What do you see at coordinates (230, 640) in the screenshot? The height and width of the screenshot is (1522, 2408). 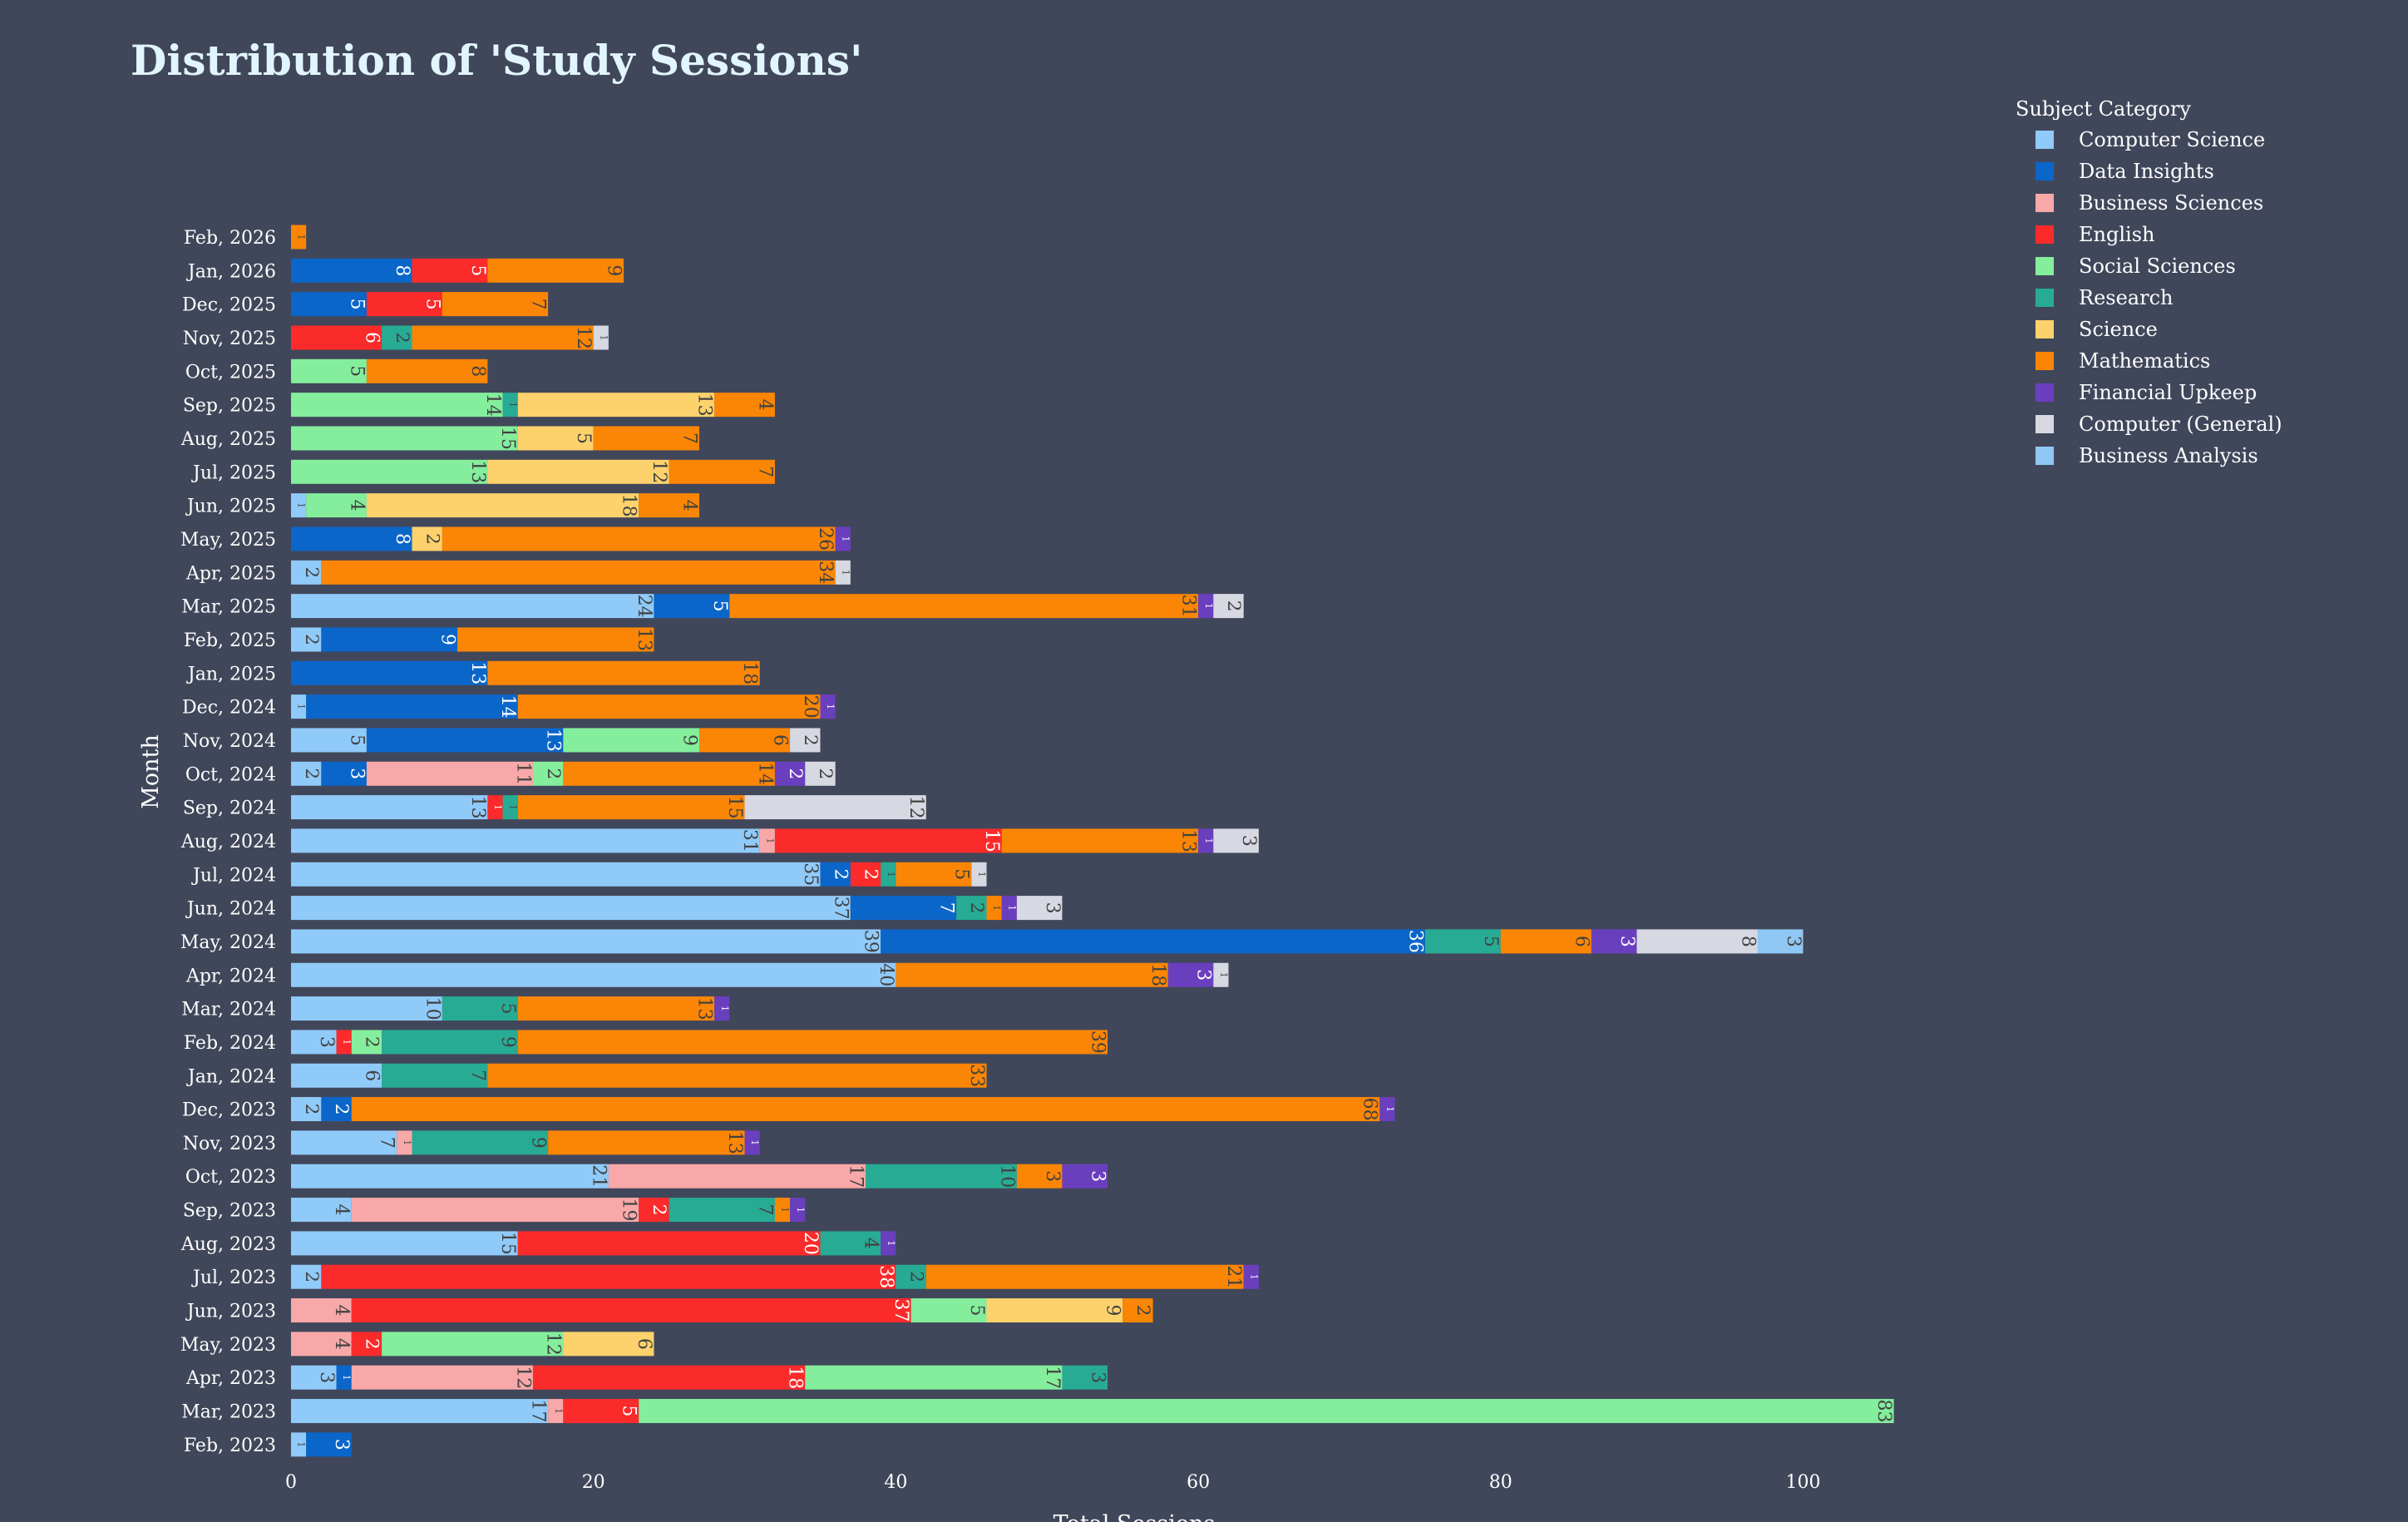 I see `y-tick-label: Feb, 2025` at bounding box center [230, 640].